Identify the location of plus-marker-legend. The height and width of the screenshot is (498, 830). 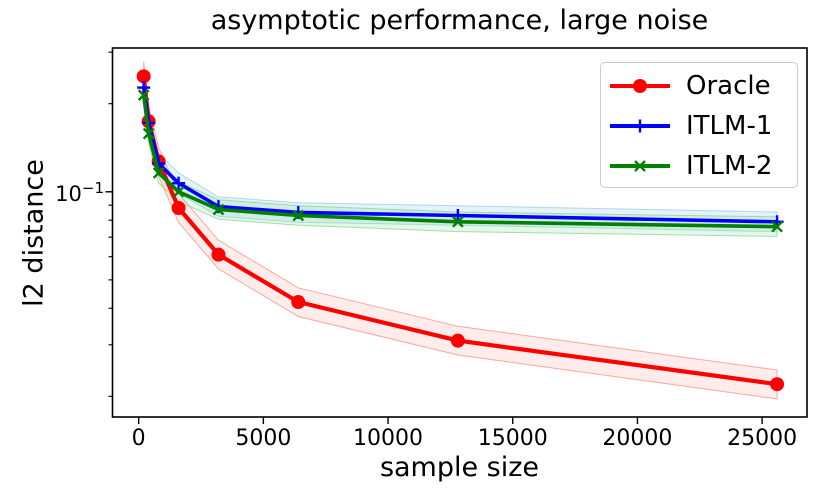
(640, 126).